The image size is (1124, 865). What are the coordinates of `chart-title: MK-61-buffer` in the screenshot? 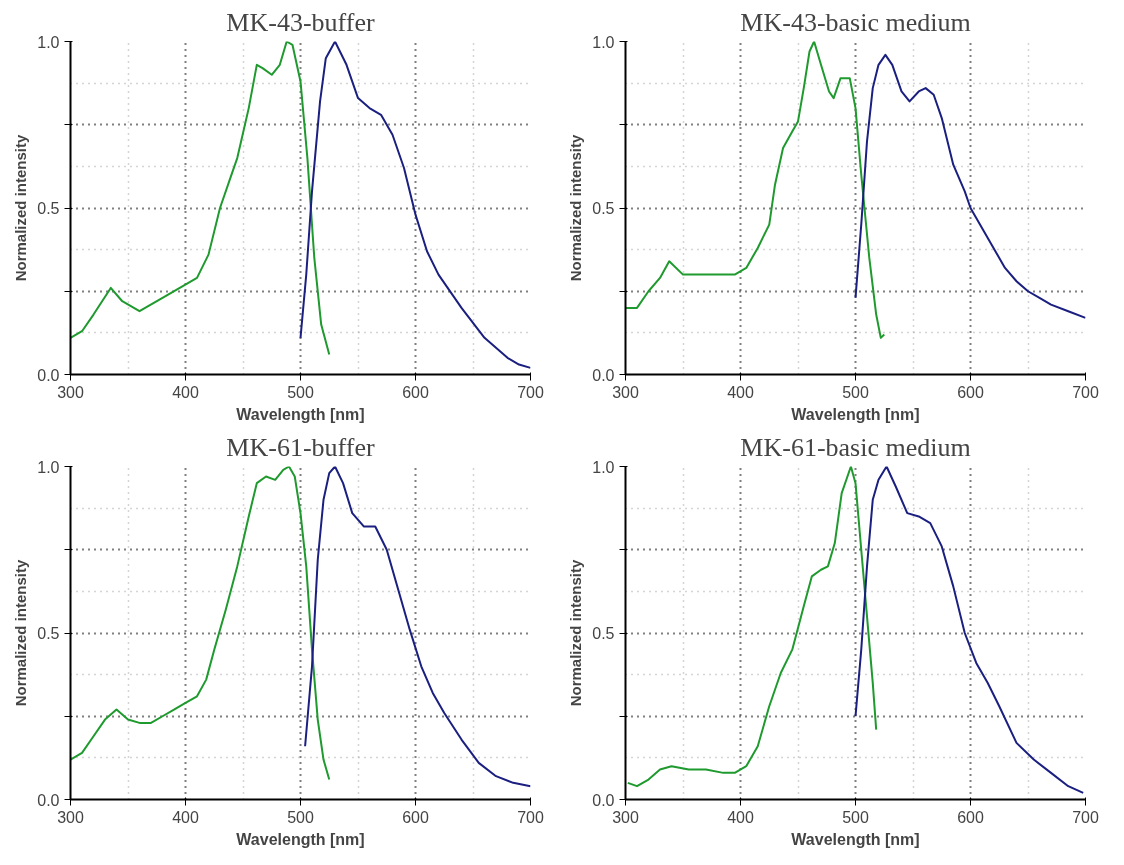 It's located at (300, 447).